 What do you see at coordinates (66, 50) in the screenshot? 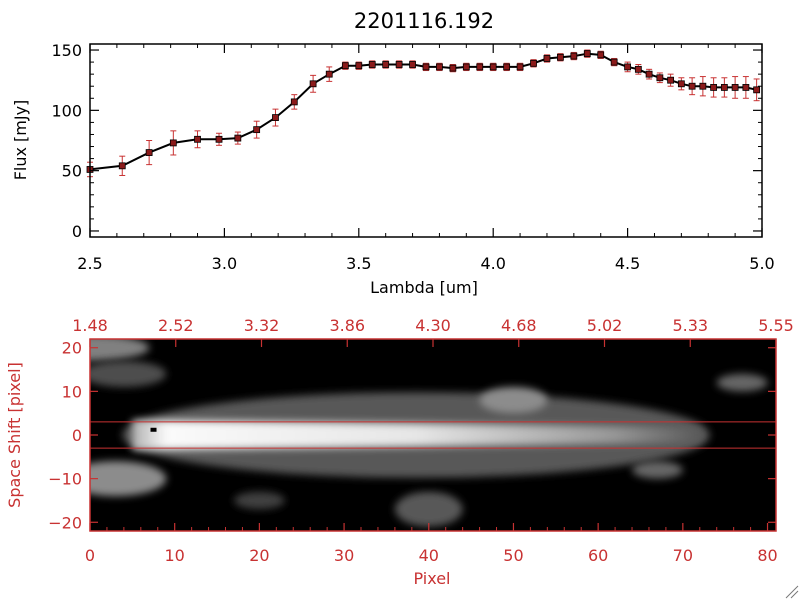
I see `spectrum-y-tick-label: 150` at bounding box center [66, 50].